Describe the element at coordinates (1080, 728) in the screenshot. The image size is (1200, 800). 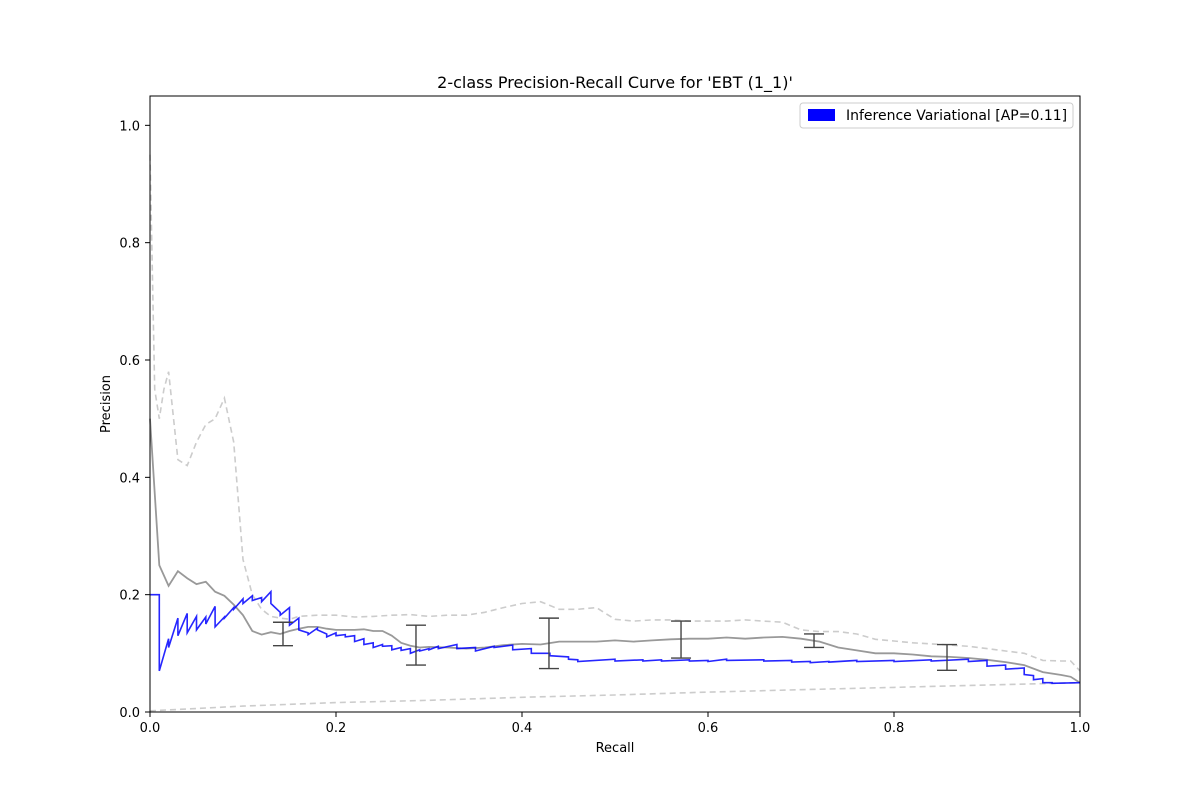
I see `x-tick-label: 1.0` at that location.